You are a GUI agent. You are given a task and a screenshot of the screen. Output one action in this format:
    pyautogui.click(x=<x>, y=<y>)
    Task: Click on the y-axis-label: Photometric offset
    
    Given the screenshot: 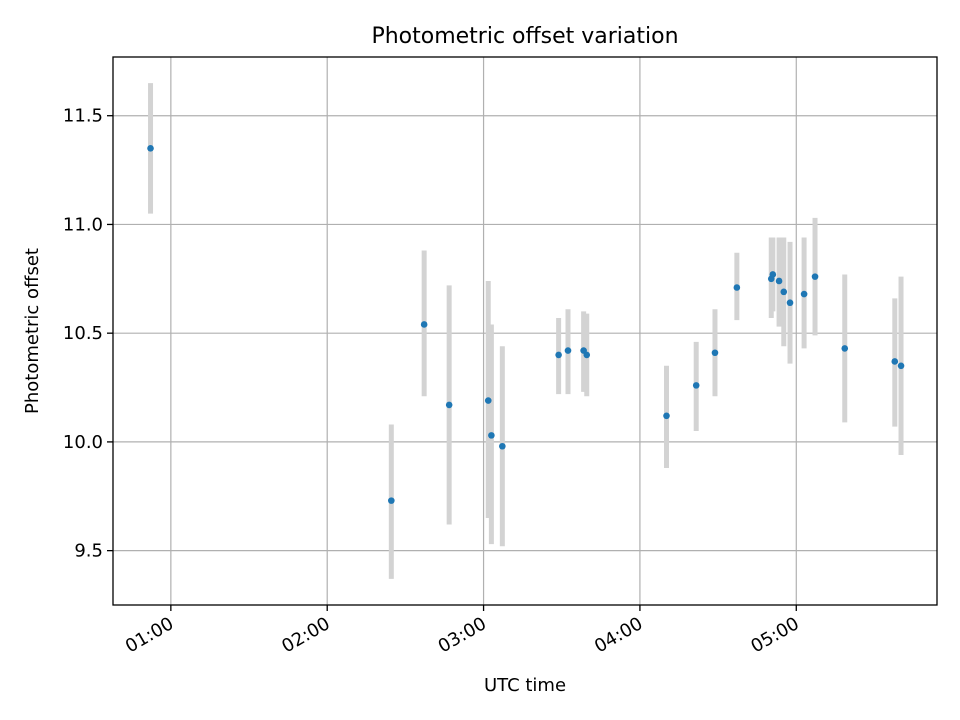 What is the action you would take?
    pyautogui.click(x=32, y=331)
    